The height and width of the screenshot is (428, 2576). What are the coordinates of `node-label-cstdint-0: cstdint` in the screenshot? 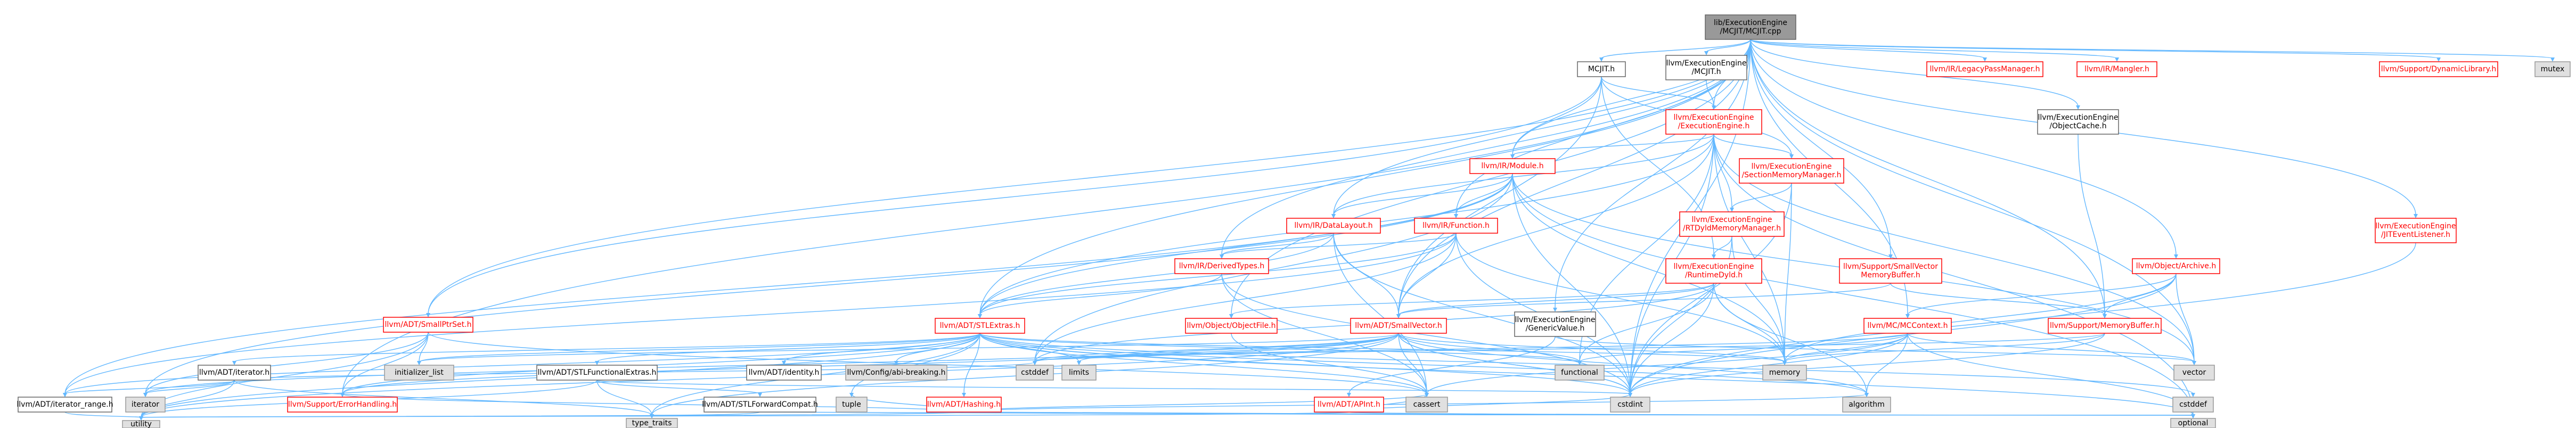 It's located at (1630, 405).